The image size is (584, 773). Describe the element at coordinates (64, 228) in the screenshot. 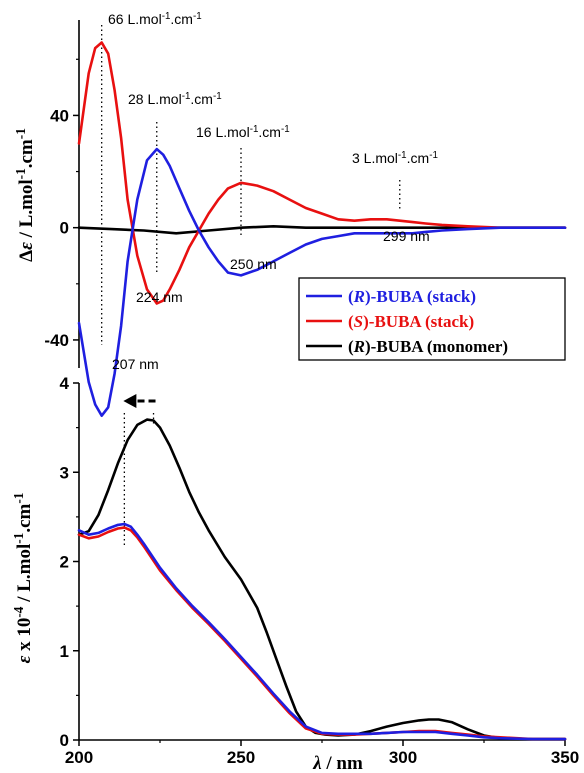

I see `cd-y-tick-label: 0` at that location.